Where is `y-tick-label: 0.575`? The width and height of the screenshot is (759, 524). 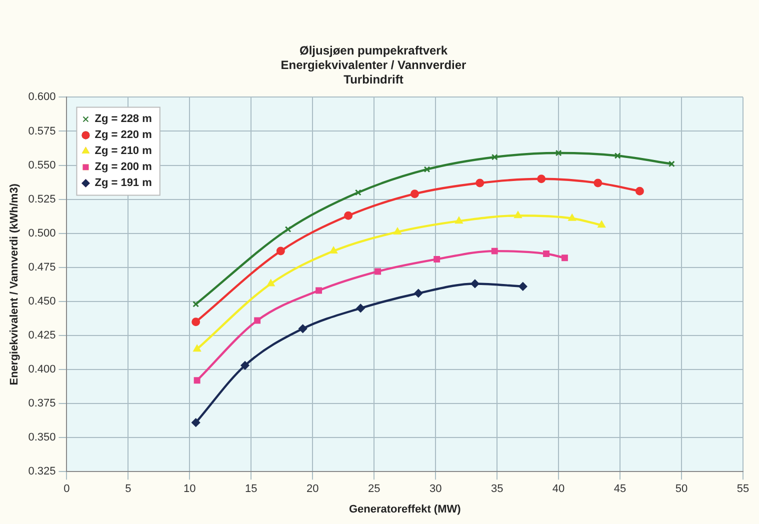 y-tick-label: 0.575 is located at coordinates (42, 131).